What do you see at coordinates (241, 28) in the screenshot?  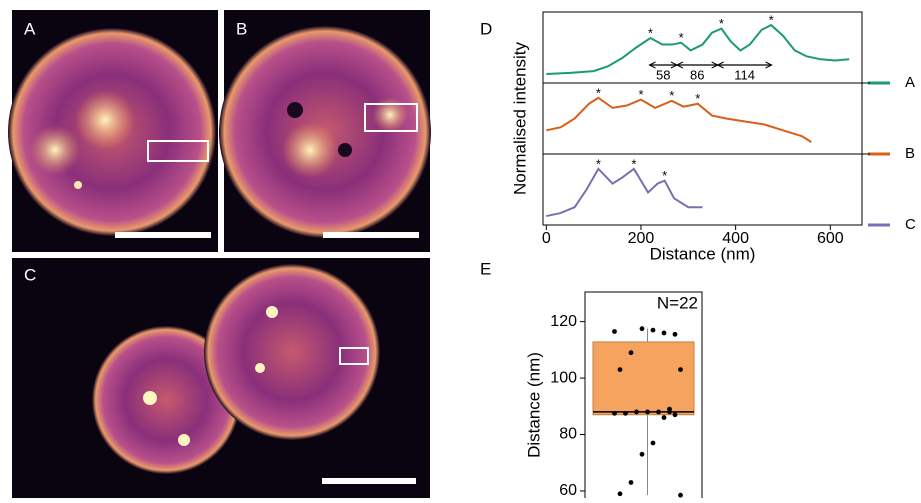 I see `panel-label: B` at bounding box center [241, 28].